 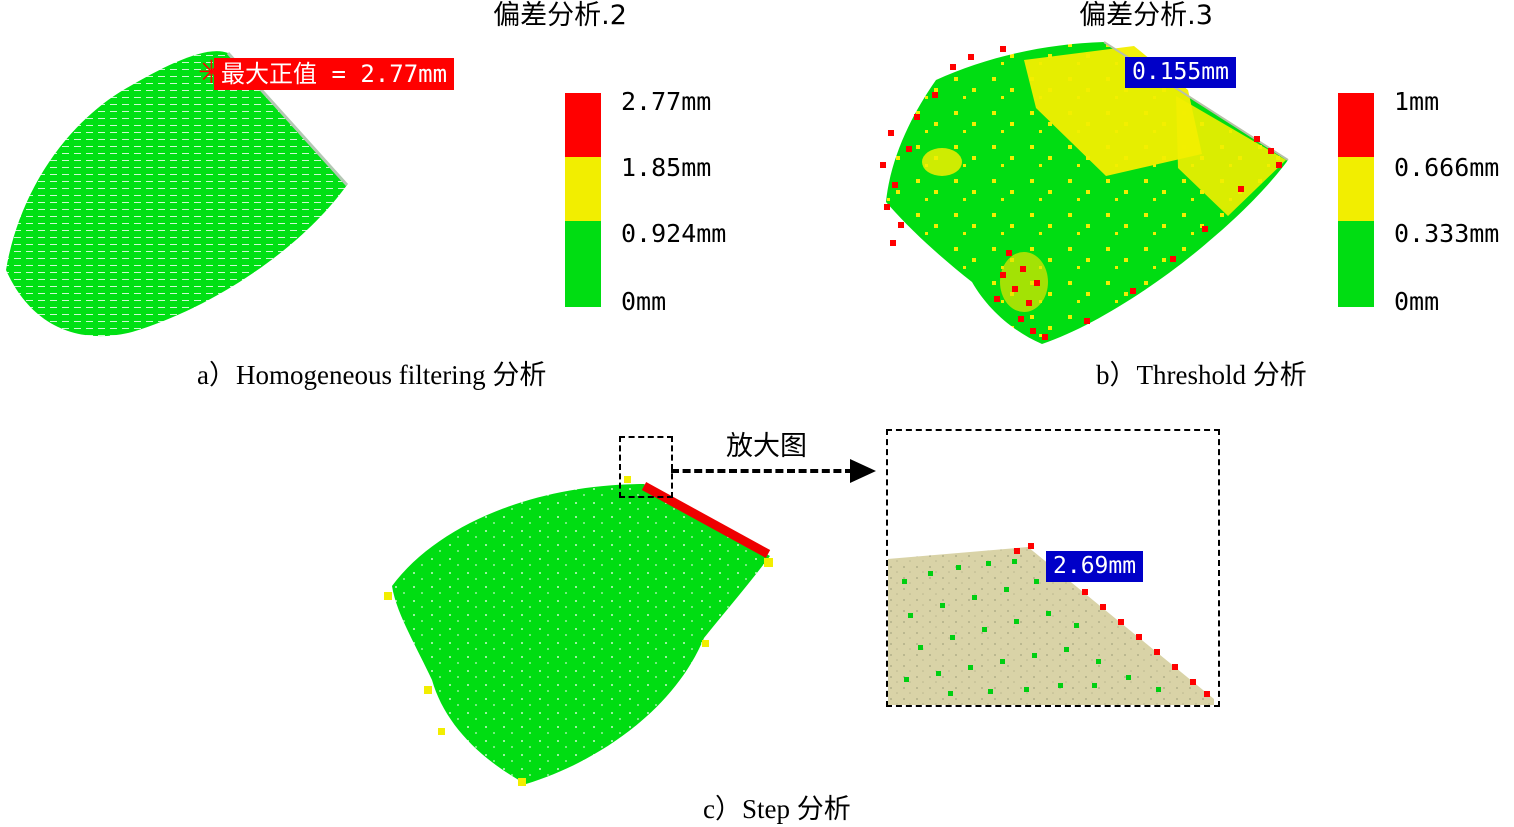 What do you see at coordinates (1081, 193) in the screenshot?
I see `surface-b-red-speckles` at bounding box center [1081, 193].